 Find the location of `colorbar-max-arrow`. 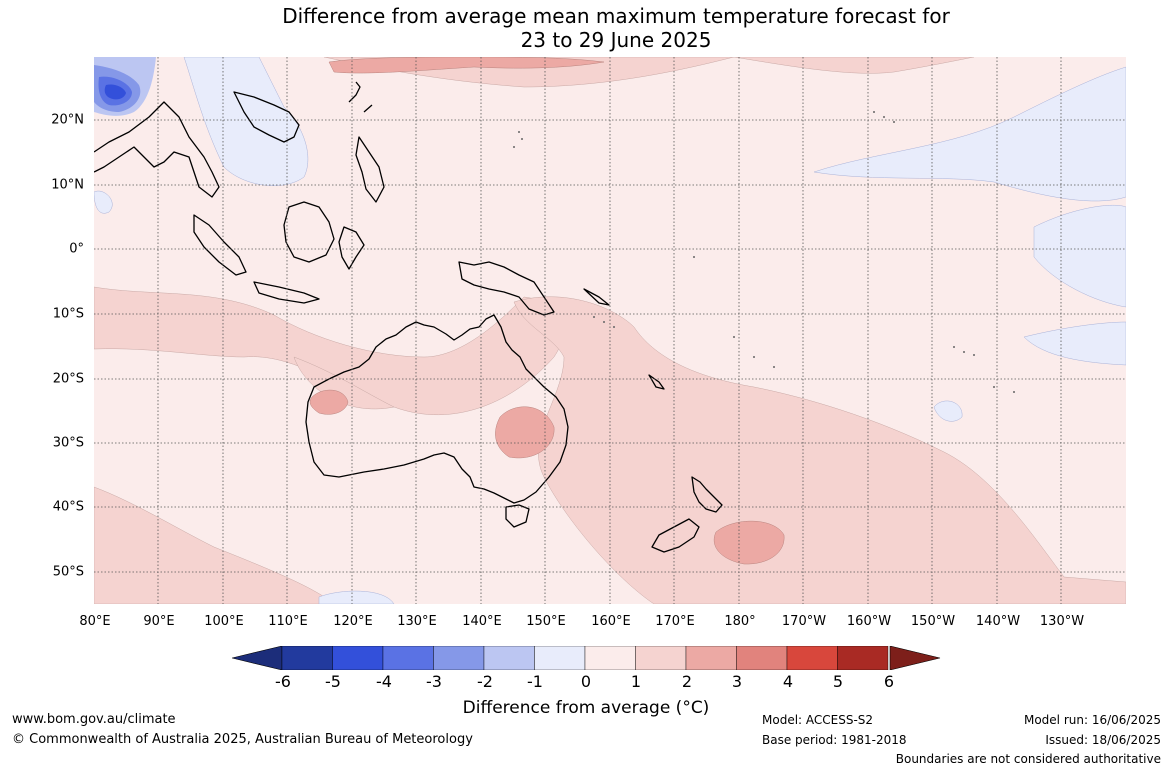

colorbar-max-arrow is located at coordinates (915, 658).